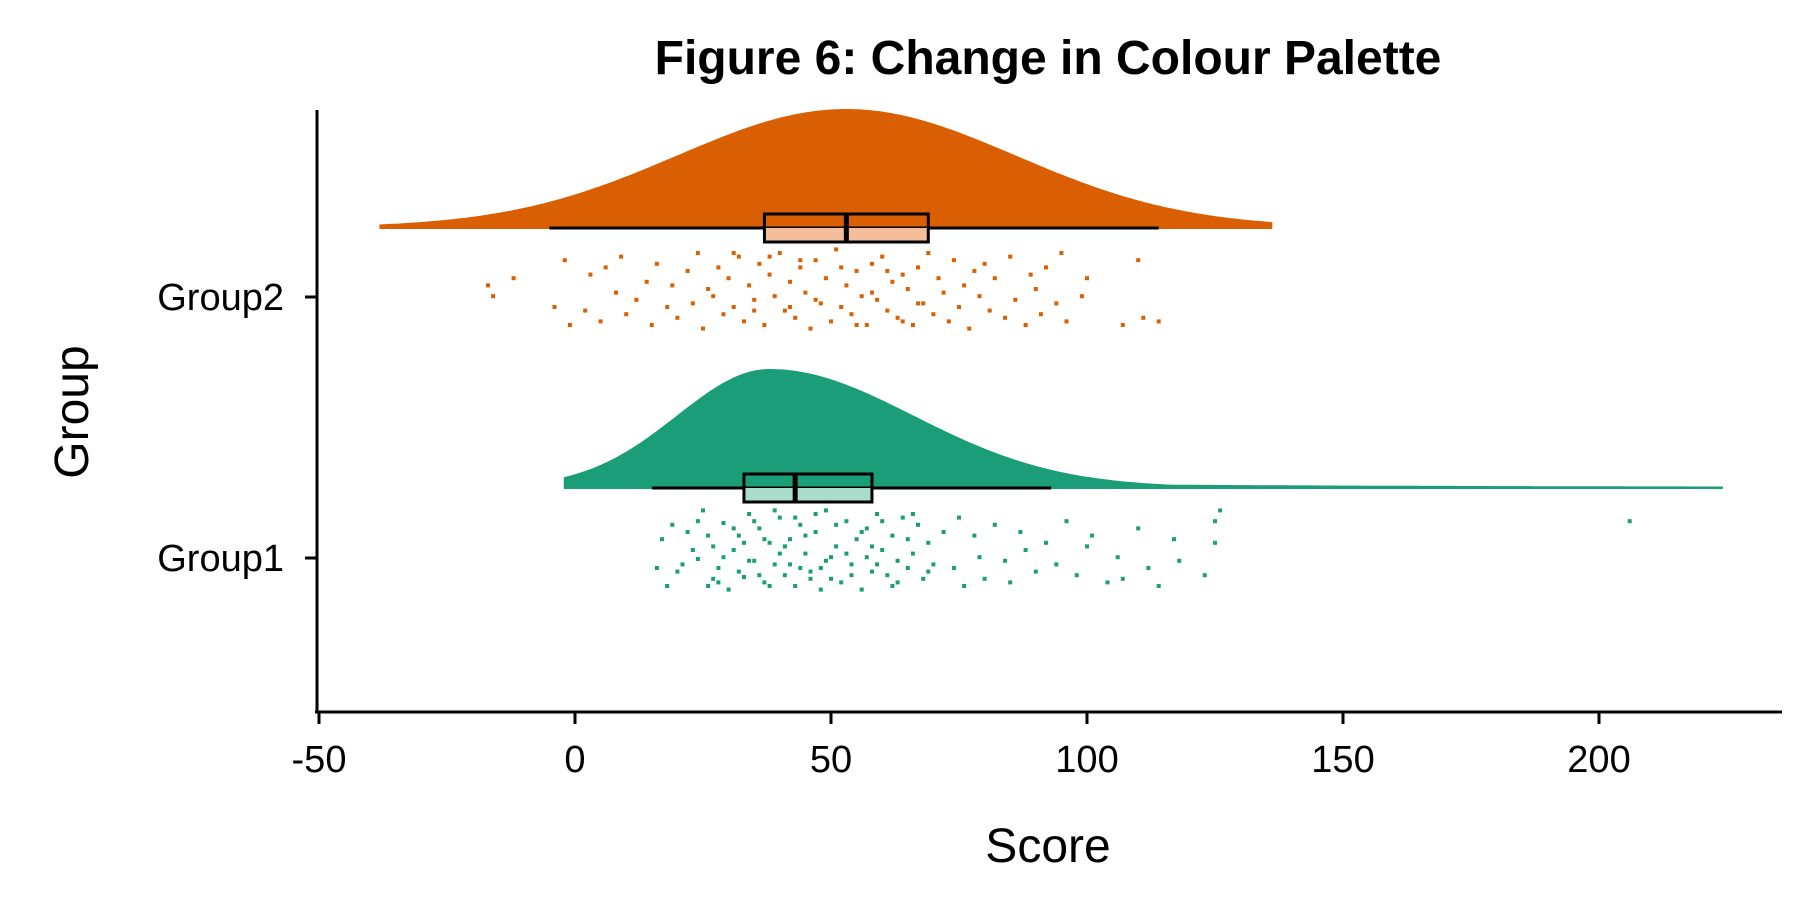  What do you see at coordinates (220, 298) in the screenshot?
I see `y-tick-label: Group2` at bounding box center [220, 298].